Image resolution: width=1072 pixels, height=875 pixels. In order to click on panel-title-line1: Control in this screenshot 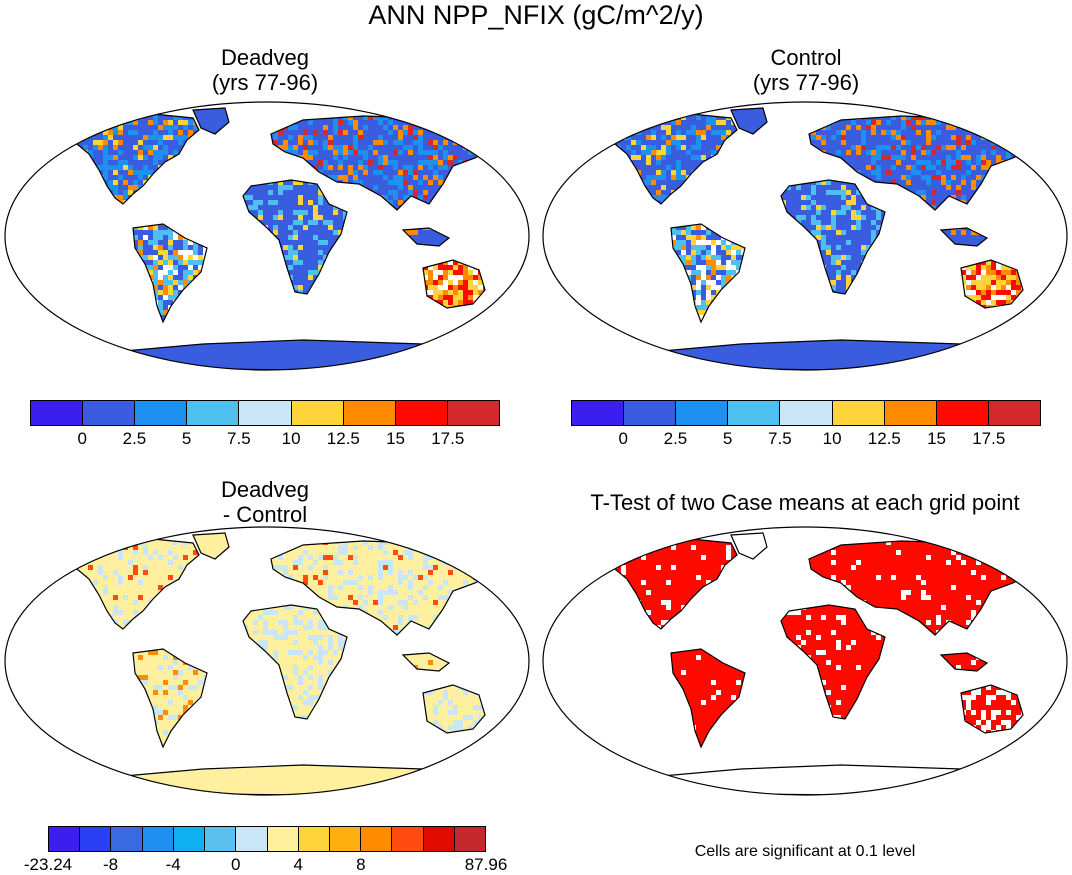, I will do `click(806, 57)`.